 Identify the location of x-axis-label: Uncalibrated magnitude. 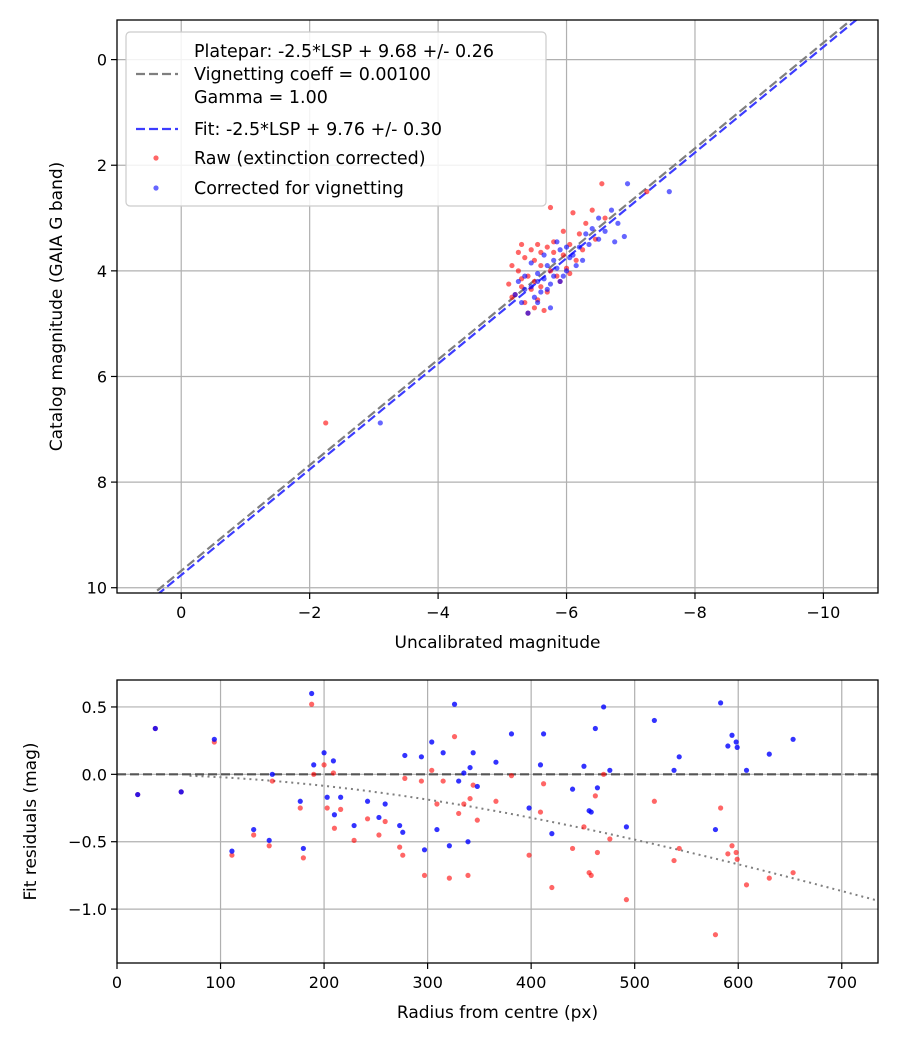
(498, 643).